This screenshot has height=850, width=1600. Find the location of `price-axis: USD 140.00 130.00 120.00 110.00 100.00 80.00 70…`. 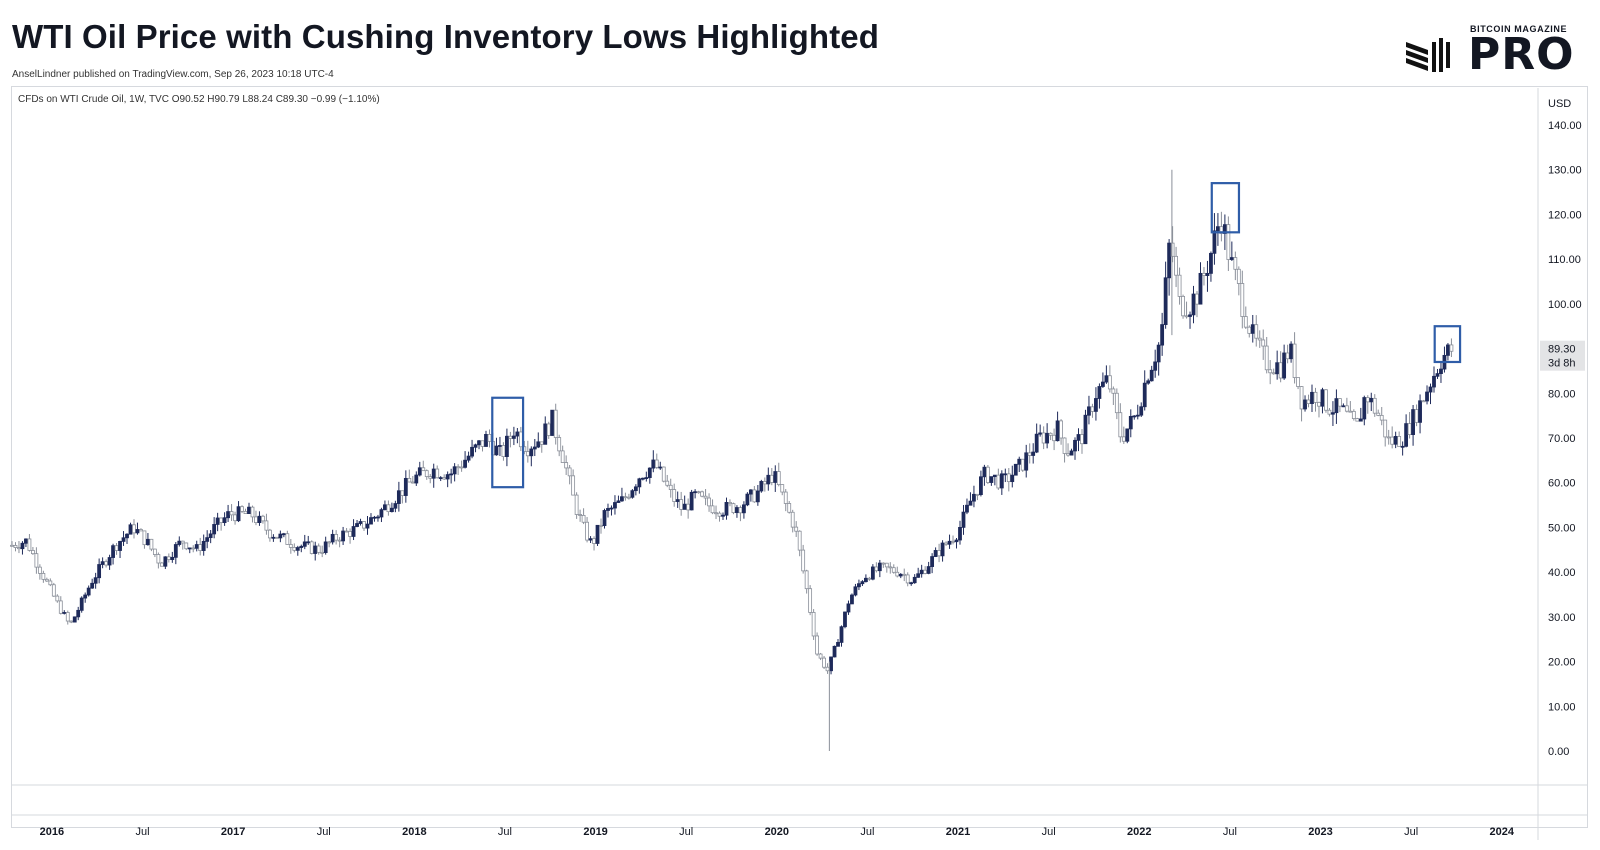

price-axis: USD 140.00 130.00 120.00 110.00 100.00 80.00 70… is located at coordinates (1562, 428).